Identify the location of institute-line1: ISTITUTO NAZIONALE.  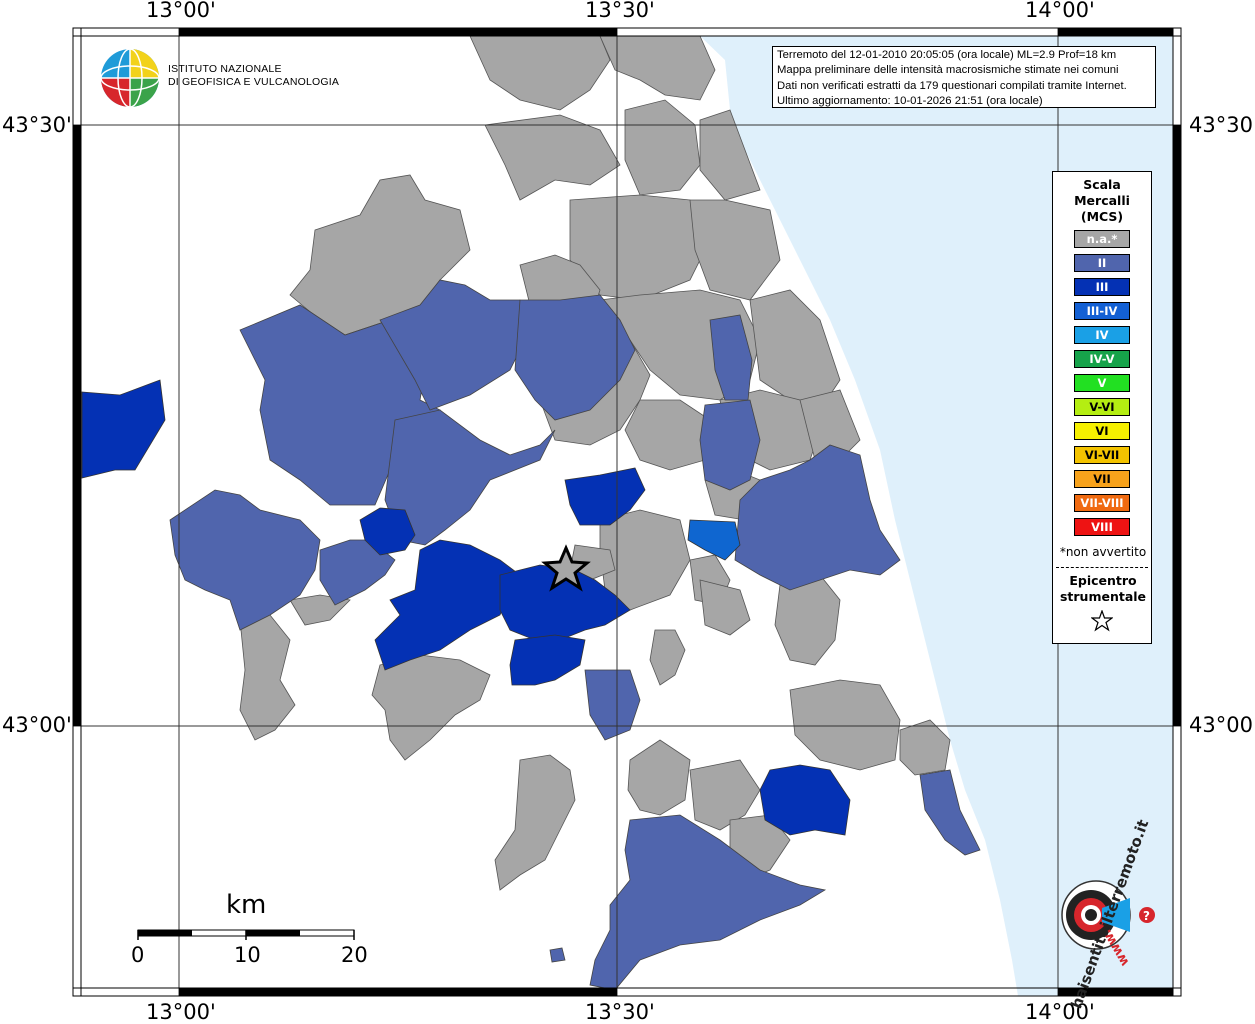
(225, 69).